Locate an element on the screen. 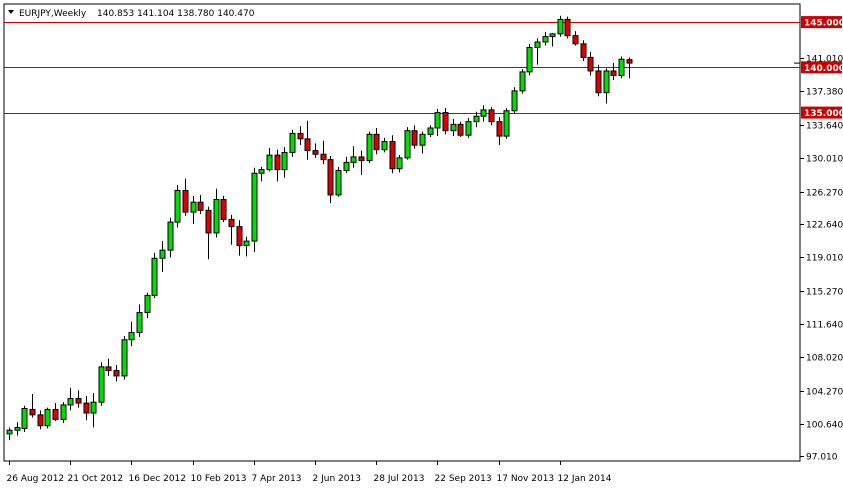 This screenshot has width=843, height=492. x-tick-label: 10 Feb 2013 is located at coordinates (219, 479).